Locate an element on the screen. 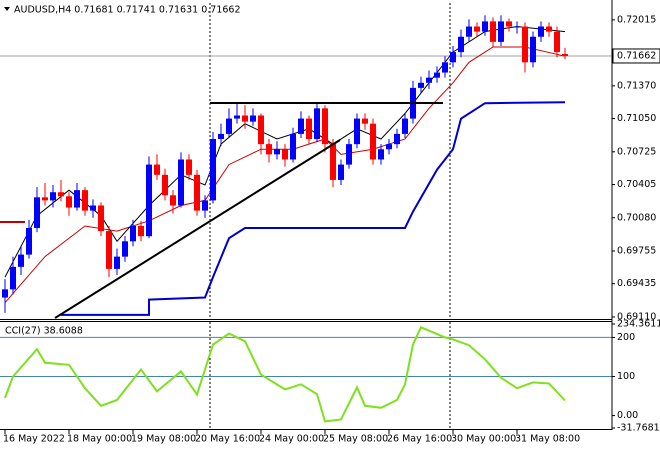 The width and height of the screenshot is (660, 450). y-tick-label: 234.3611 is located at coordinates (638, 324).